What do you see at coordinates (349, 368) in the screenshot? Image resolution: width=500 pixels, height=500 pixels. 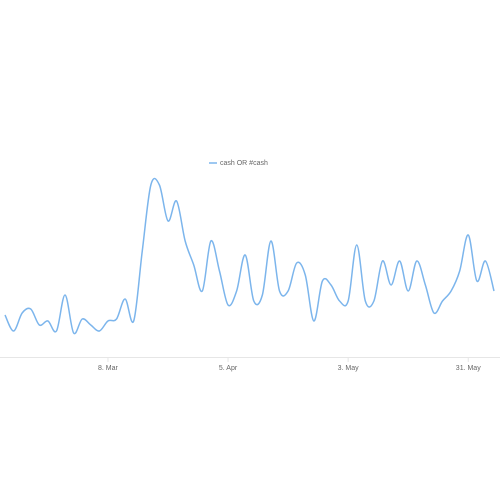 I see `x-tick-label: 3. May` at bounding box center [349, 368].